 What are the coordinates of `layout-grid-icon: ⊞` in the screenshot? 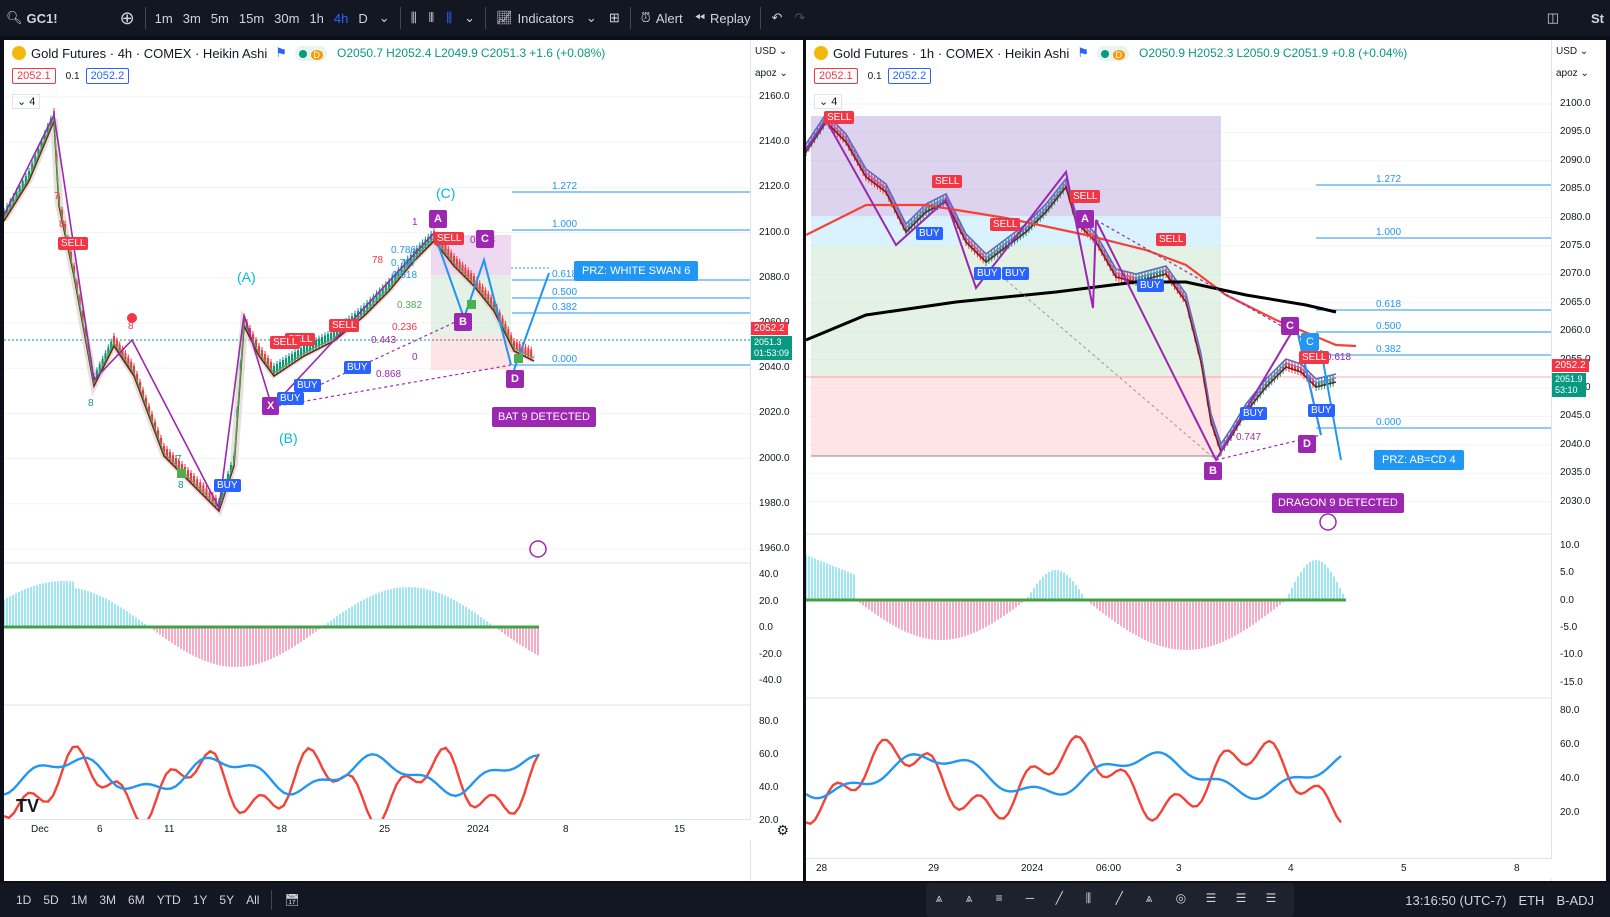 It's located at (614, 17).